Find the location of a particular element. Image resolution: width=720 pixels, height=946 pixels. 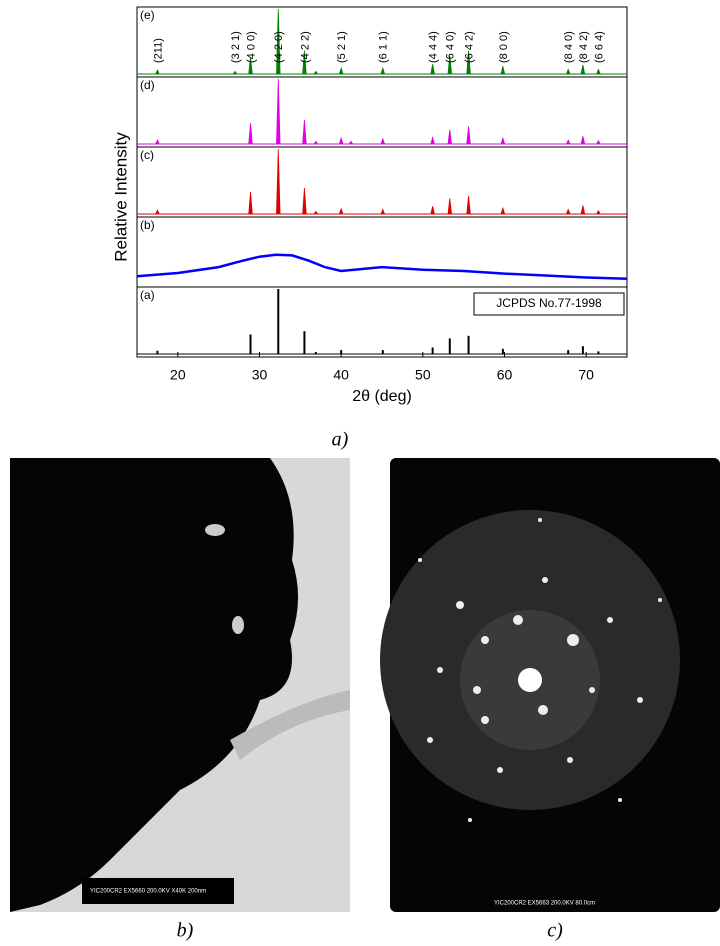

pattern-line is located at coordinates (382, 267).